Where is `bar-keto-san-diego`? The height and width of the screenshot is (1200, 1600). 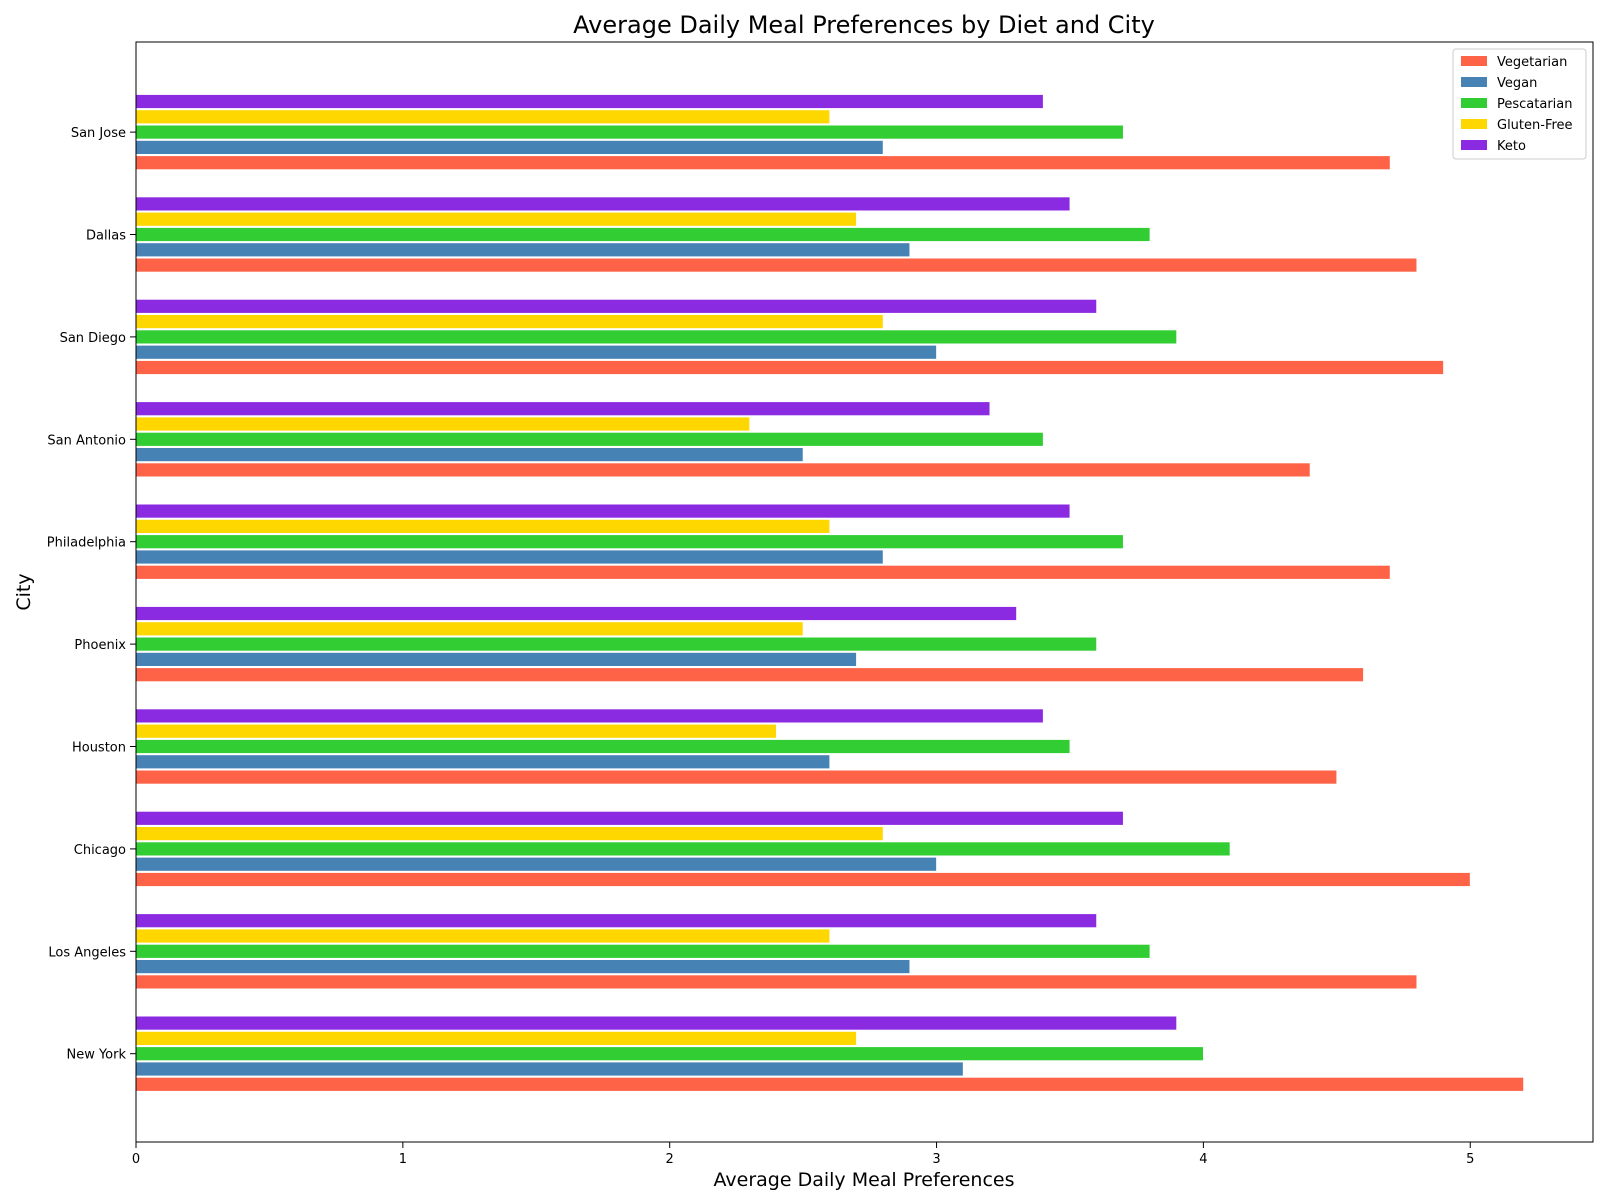
bar-keto-san-diego is located at coordinates (616, 306).